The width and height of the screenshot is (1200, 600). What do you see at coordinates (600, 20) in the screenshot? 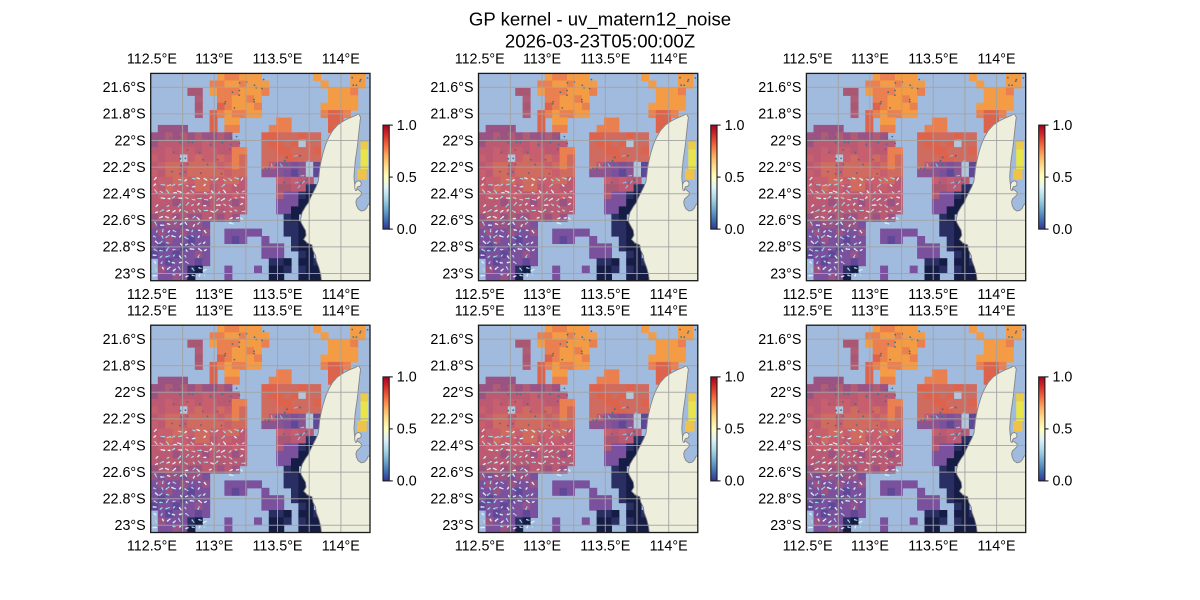
I see `svg-text: GP kernel - uv_matern12_noise` at bounding box center [600, 20].